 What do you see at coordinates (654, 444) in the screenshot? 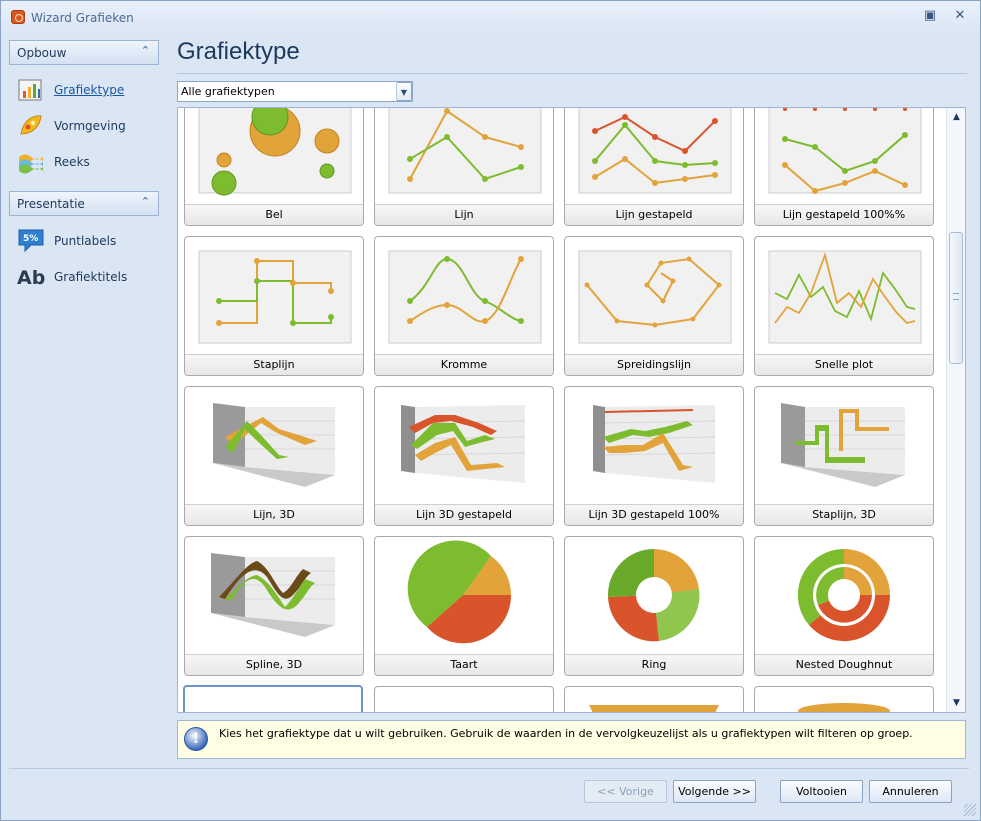
I see `stacked-line-3d-100-chart-thumbnail` at bounding box center [654, 444].